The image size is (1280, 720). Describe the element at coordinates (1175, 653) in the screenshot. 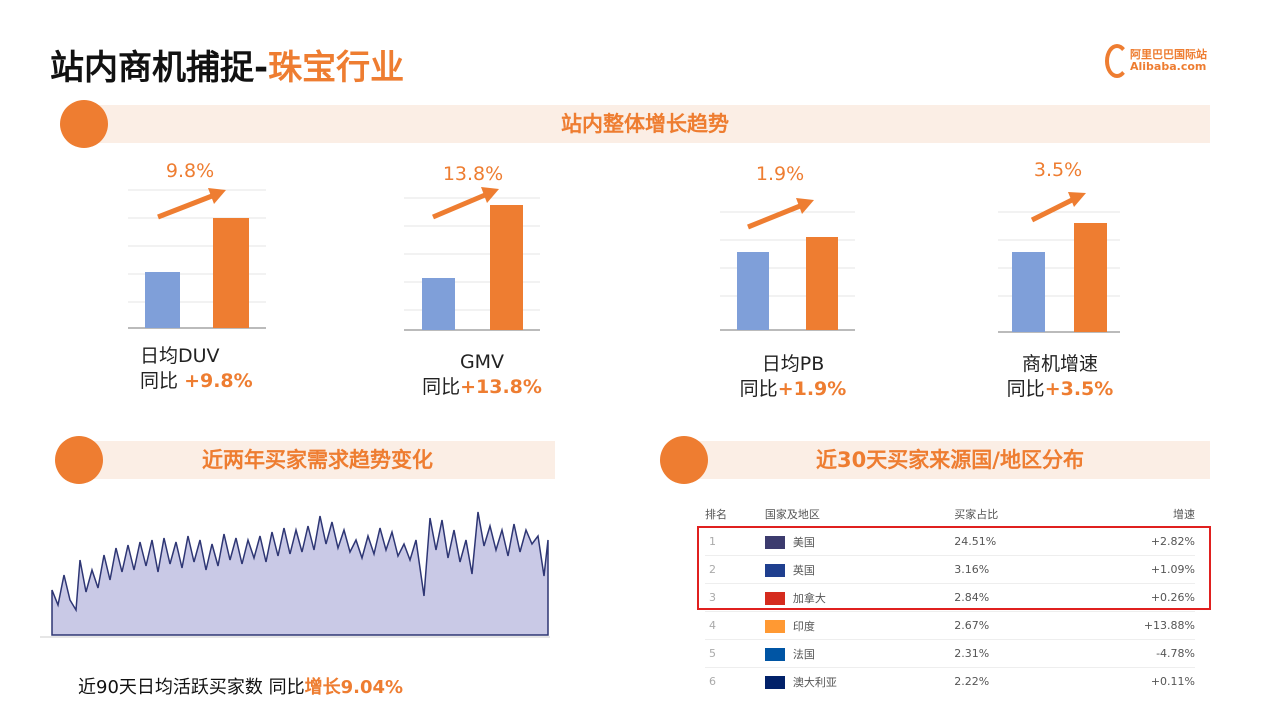

I see `cell: -4.78%` at that location.